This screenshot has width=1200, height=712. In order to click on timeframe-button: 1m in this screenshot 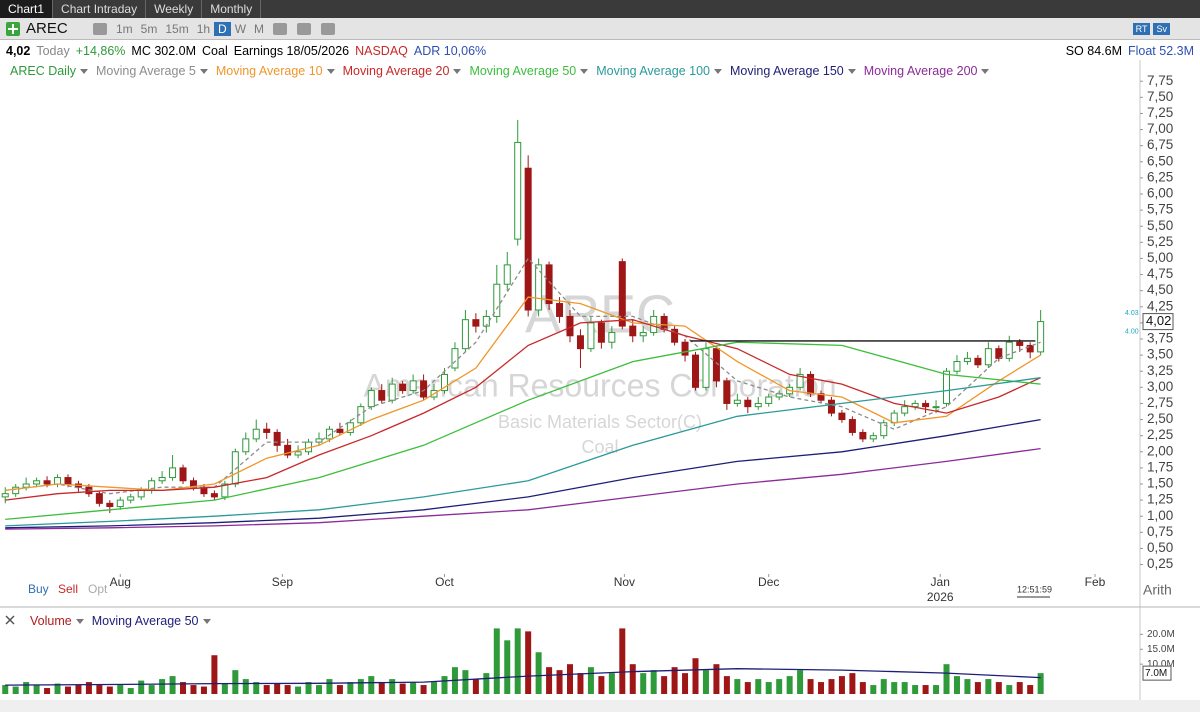, I will do `click(124, 28)`.